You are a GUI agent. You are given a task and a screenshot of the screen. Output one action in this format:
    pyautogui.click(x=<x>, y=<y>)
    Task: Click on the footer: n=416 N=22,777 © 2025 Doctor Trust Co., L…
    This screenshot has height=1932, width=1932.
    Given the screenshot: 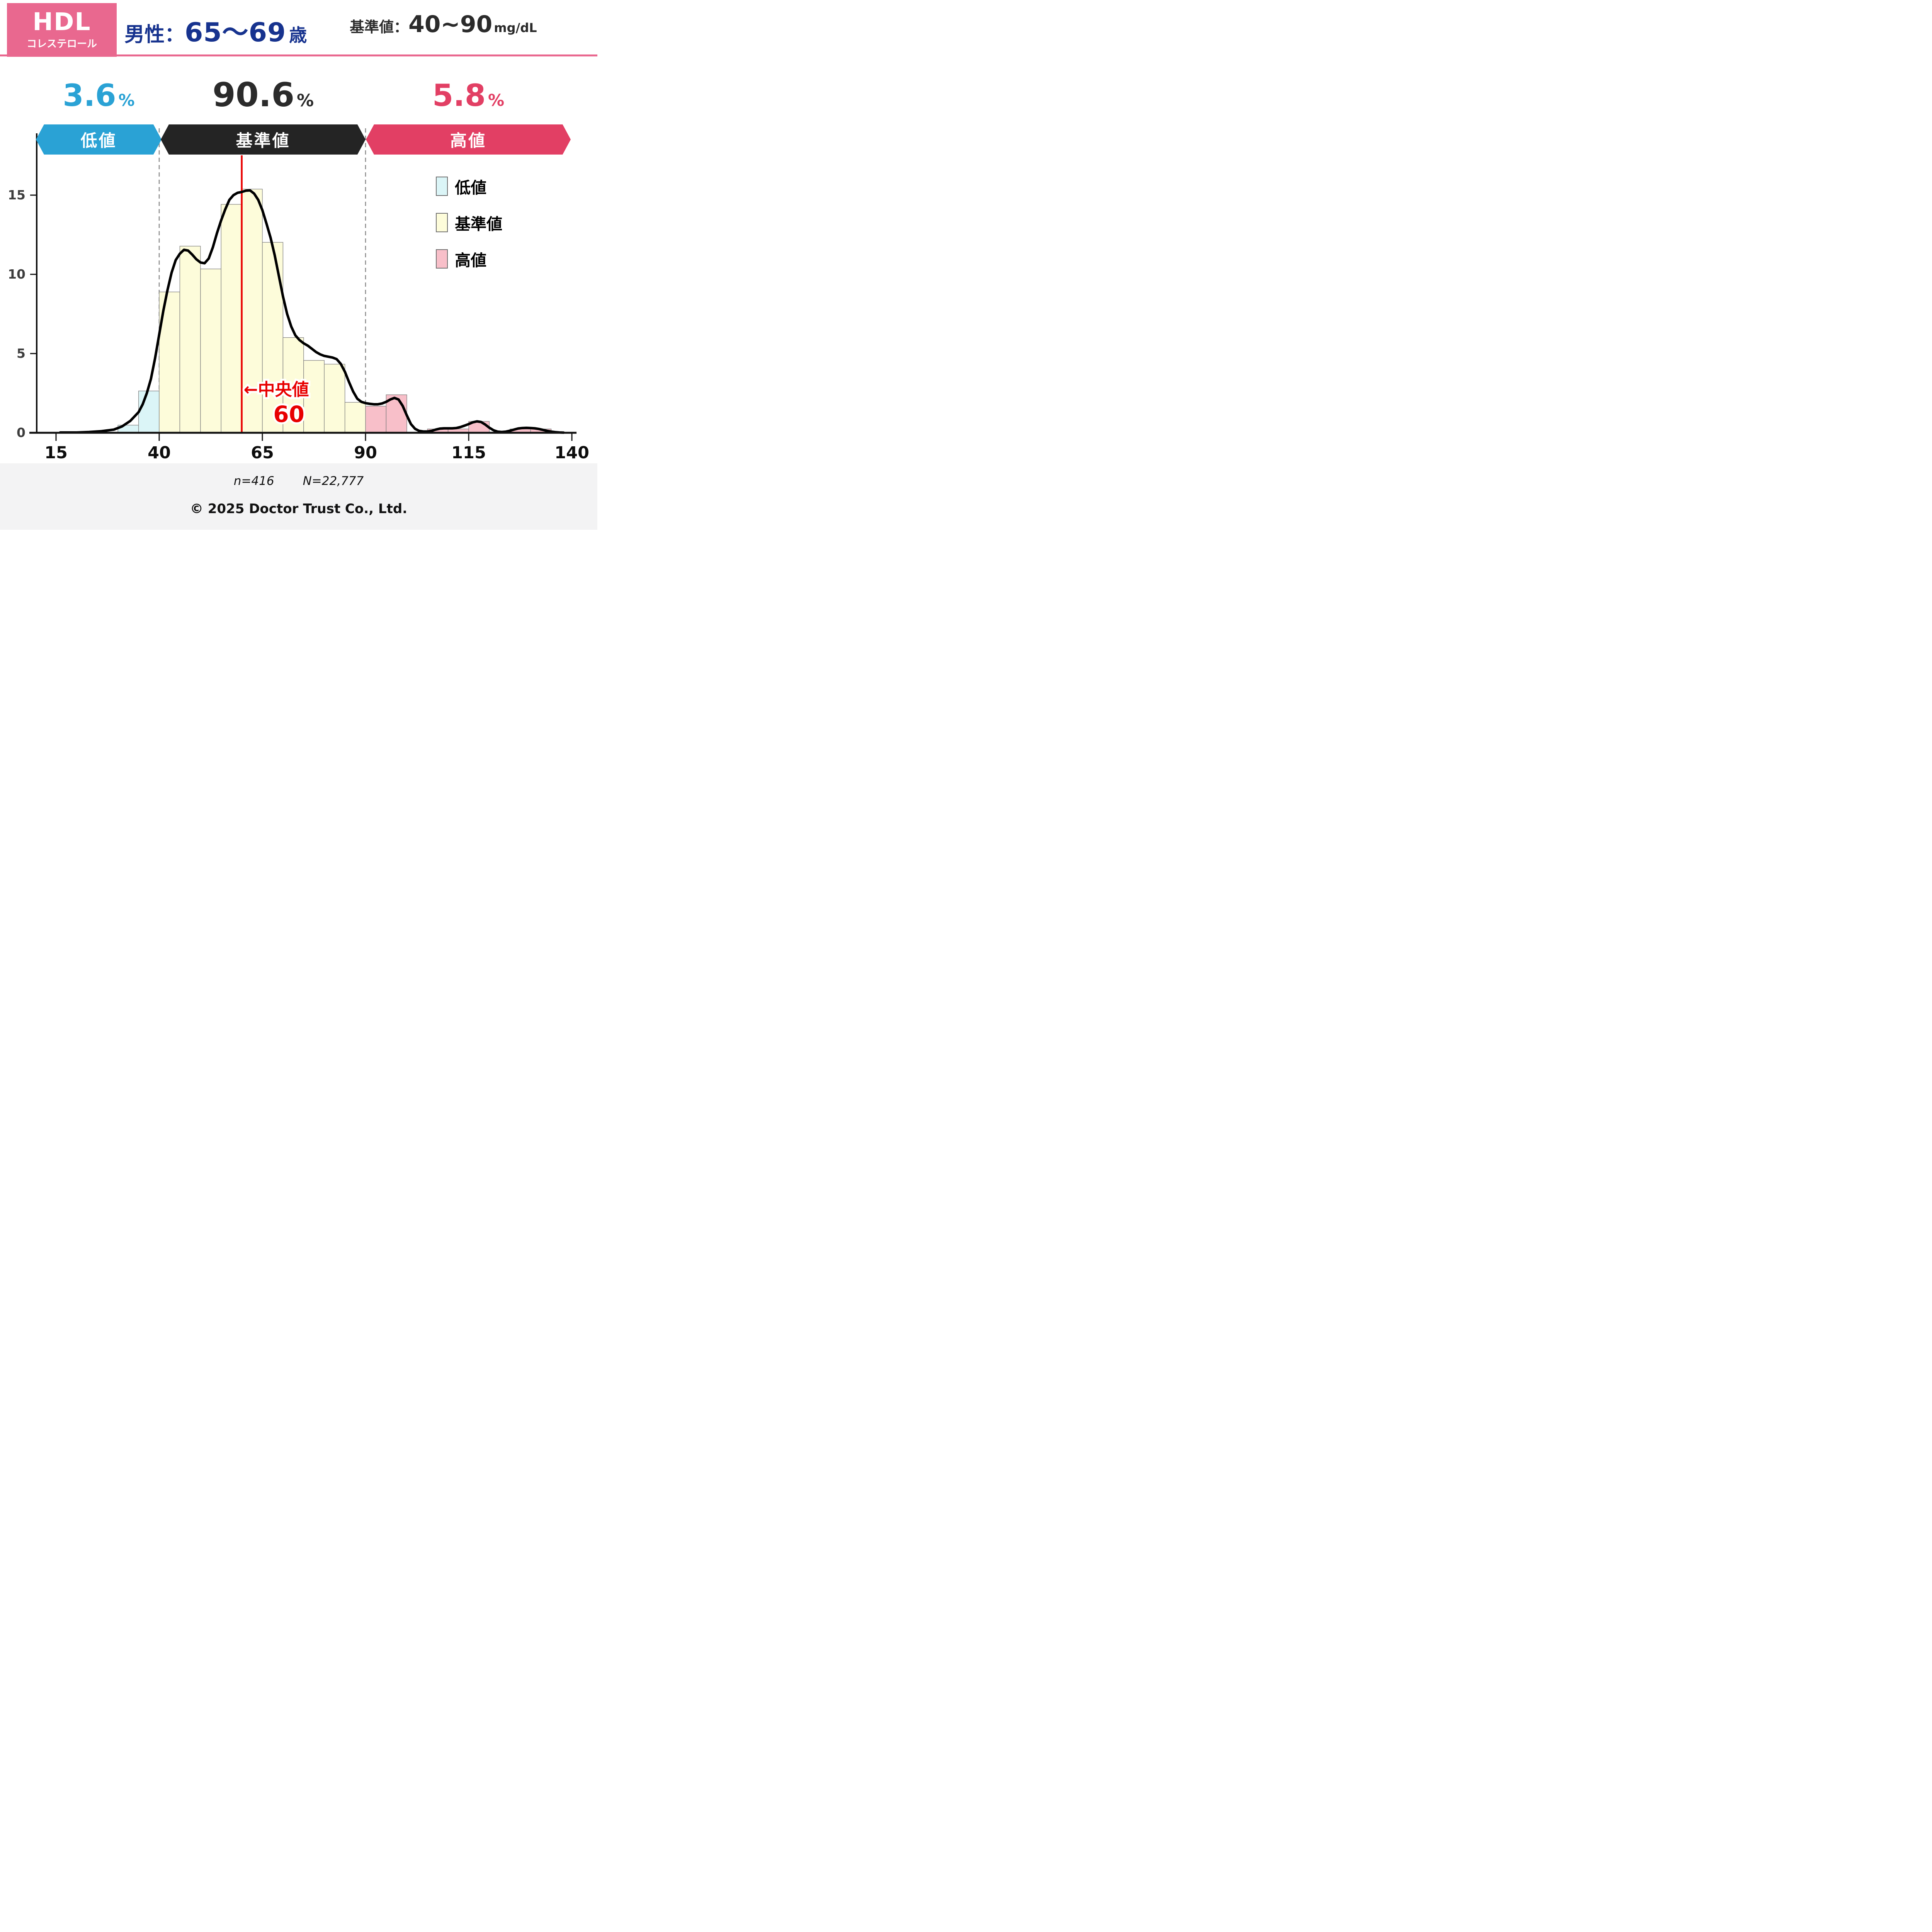 What is the action you would take?
    pyautogui.click(x=298, y=496)
    